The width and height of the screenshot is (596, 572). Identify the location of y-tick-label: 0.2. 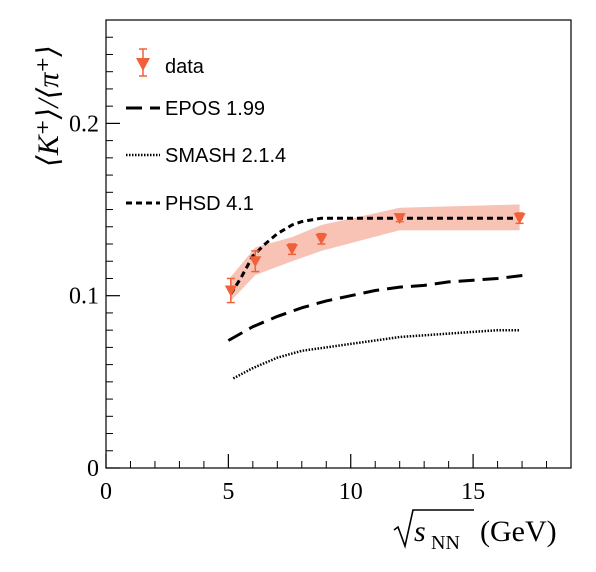
(84, 124).